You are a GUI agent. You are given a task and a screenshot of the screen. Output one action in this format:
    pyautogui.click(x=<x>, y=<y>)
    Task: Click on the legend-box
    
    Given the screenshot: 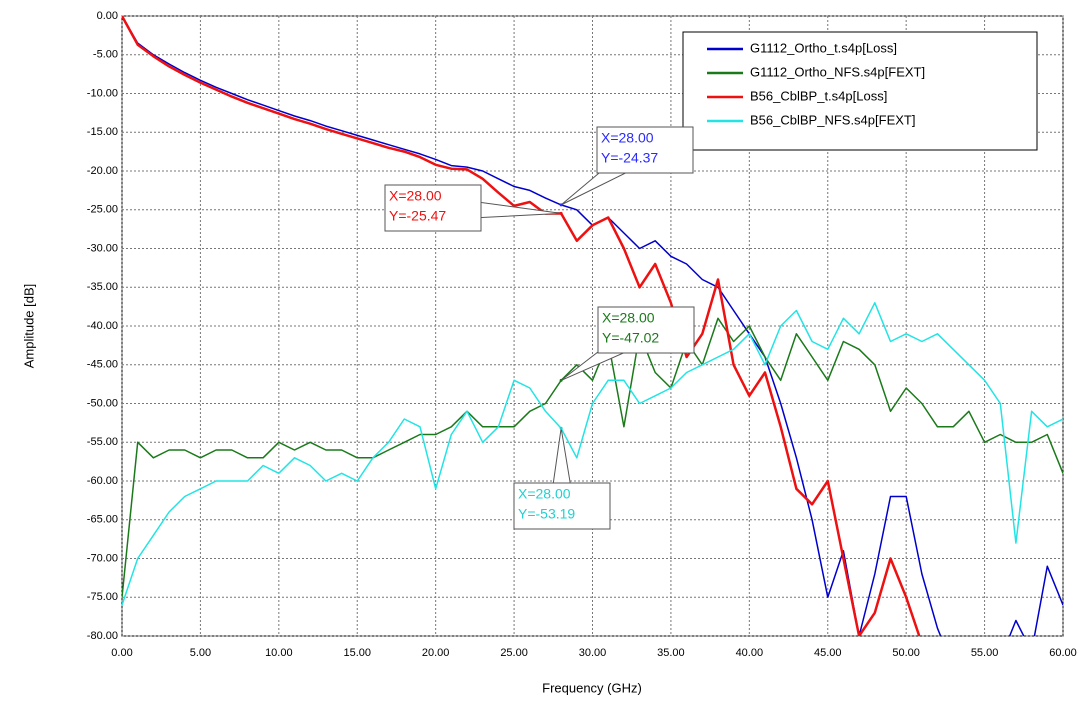 What is the action you would take?
    pyautogui.click(x=860, y=91)
    